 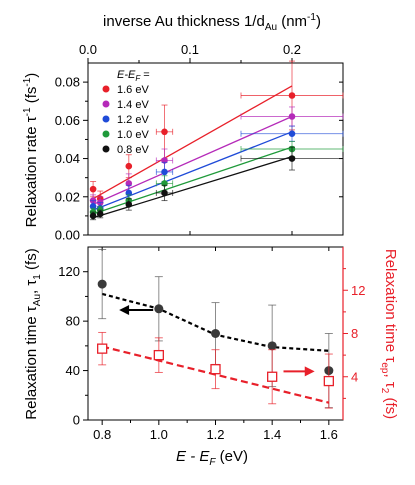 I want to click on bottom-right-y-tick-label: 4, so click(x=354, y=376).